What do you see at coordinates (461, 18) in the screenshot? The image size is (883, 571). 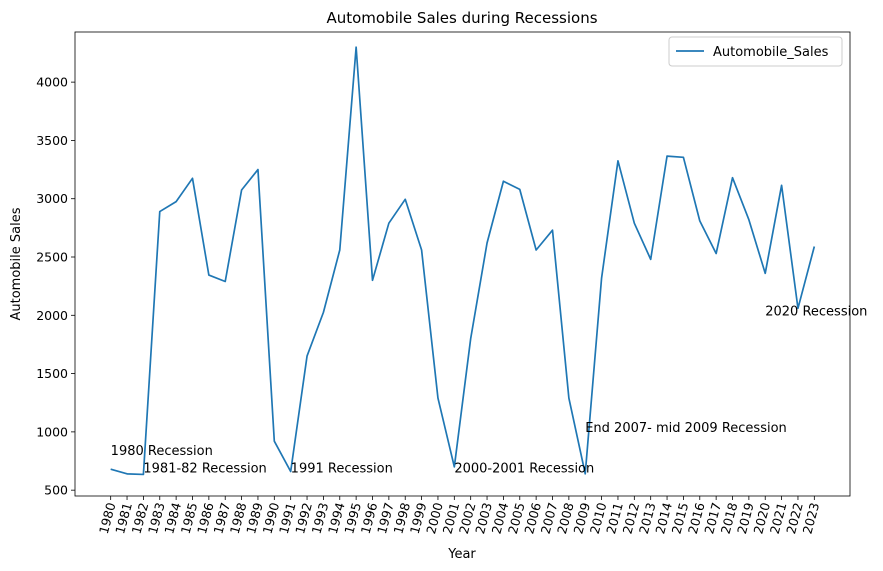 I see `chart-title: Automobile Sales during Recessions` at bounding box center [461, 18].